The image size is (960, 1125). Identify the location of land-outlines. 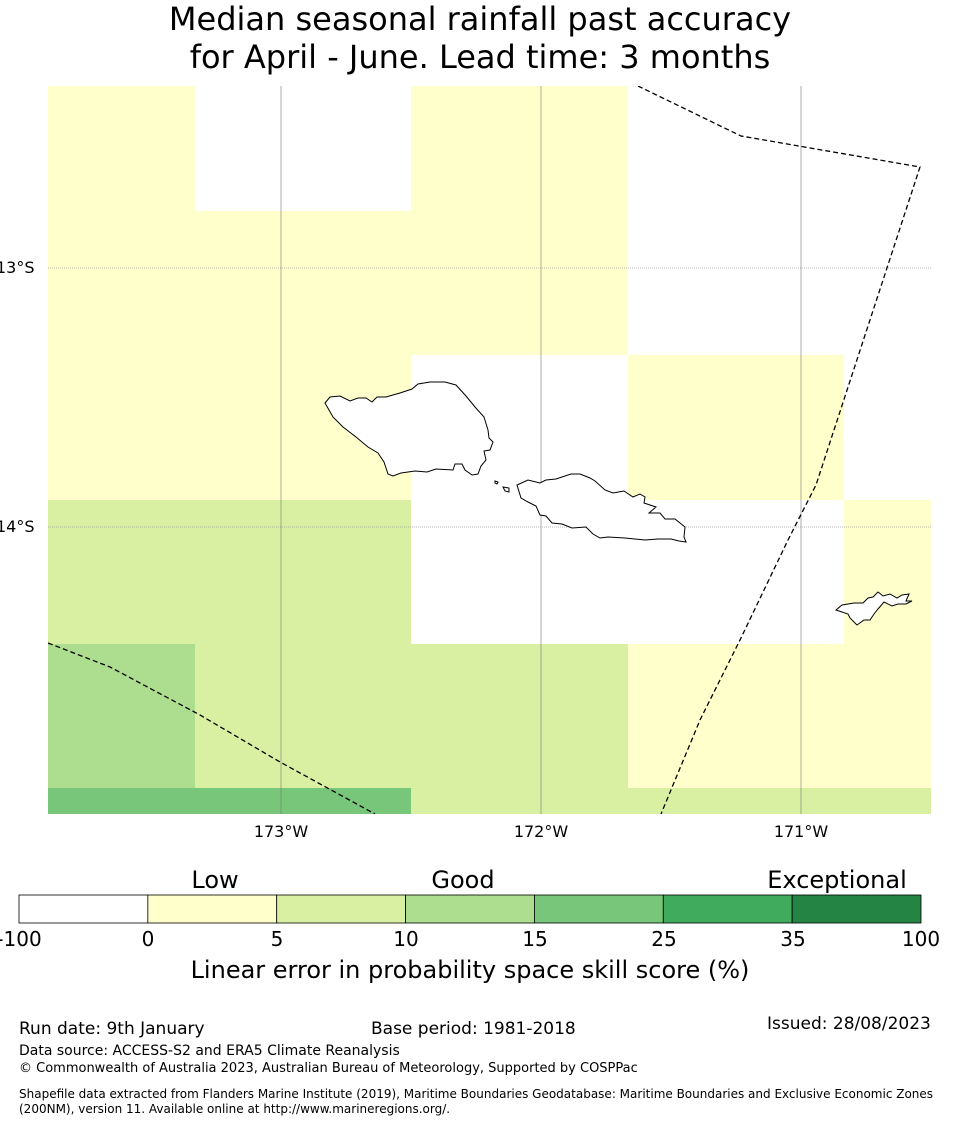
(618, 503).